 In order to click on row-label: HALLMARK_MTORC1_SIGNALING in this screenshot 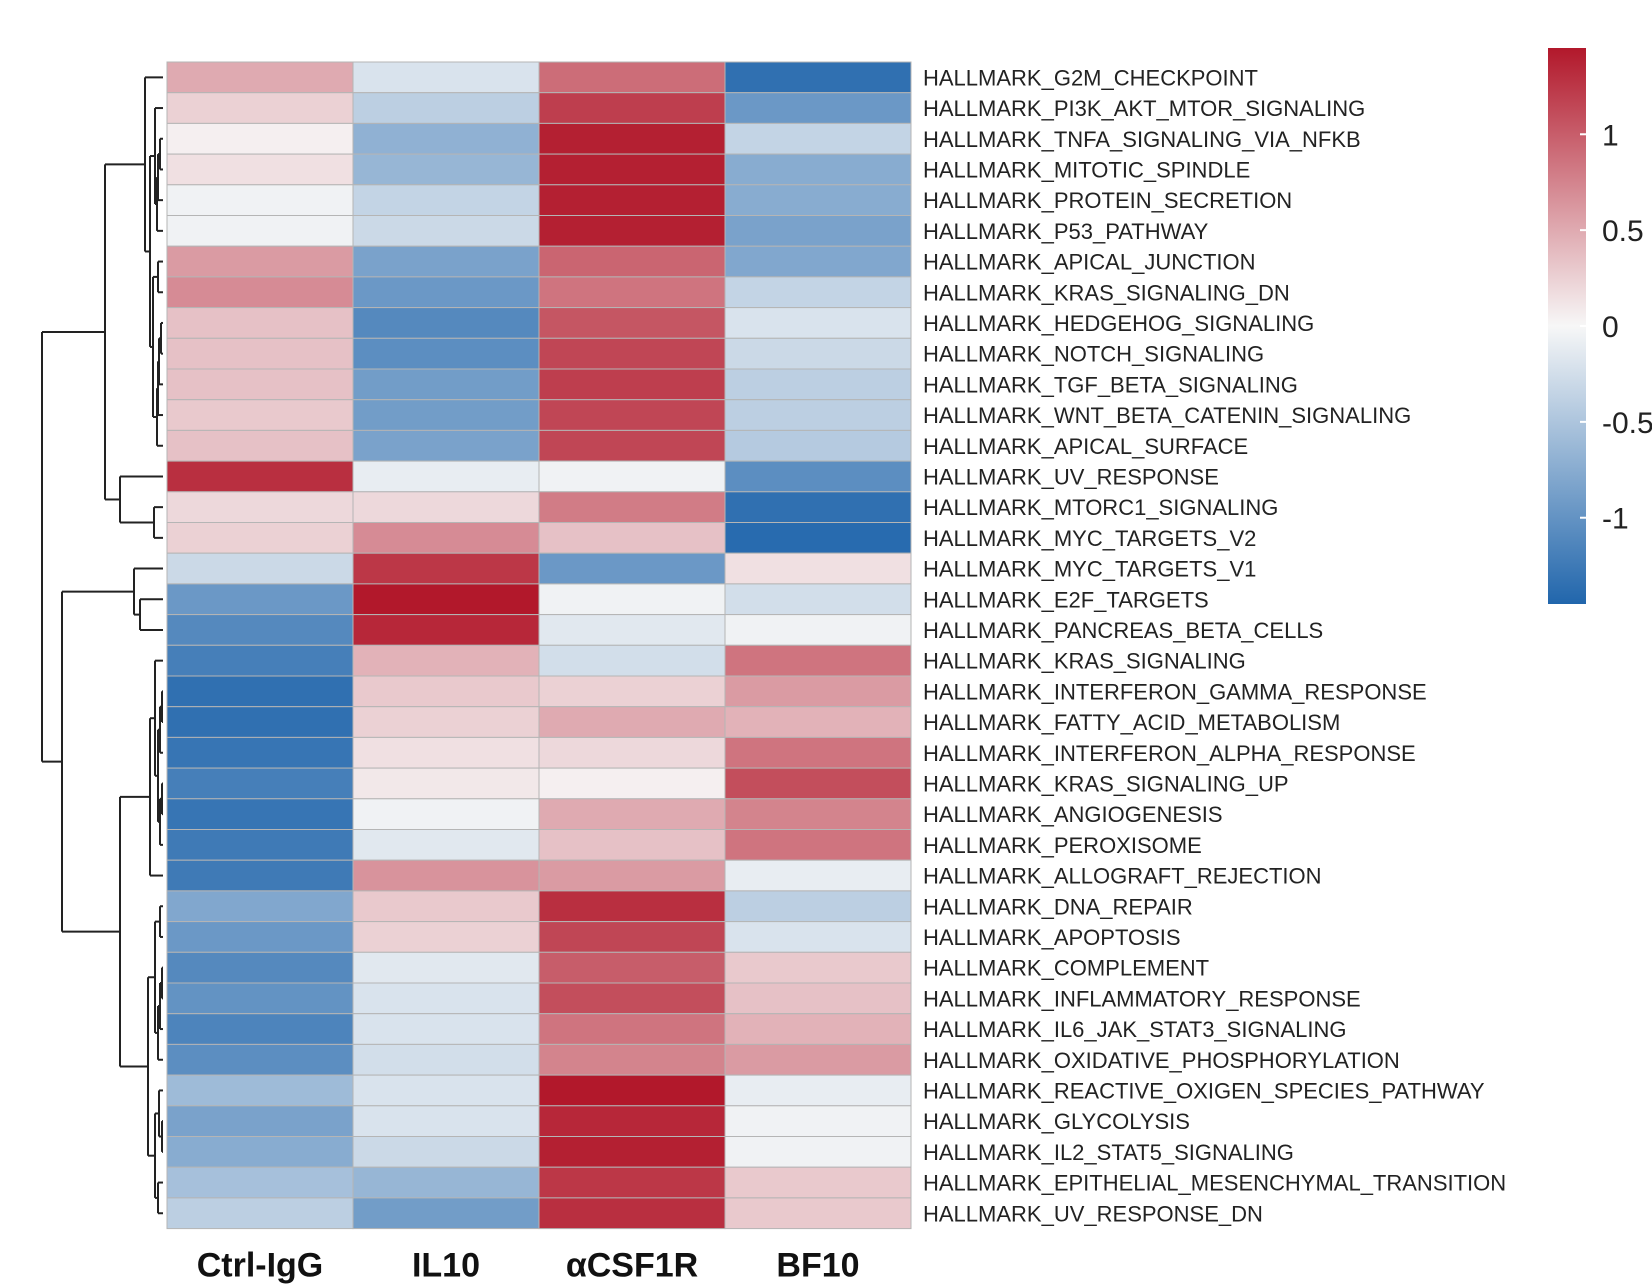, I will do `click(1100, 507)`.